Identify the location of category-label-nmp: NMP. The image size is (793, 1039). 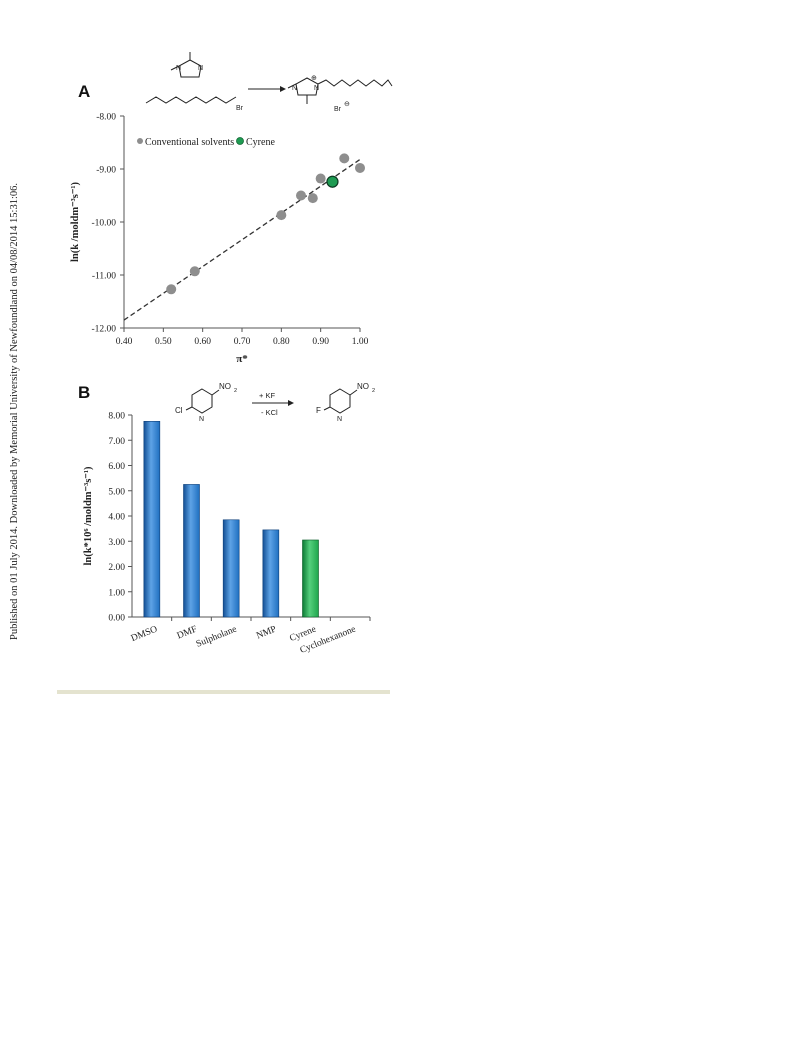
(266, 633).